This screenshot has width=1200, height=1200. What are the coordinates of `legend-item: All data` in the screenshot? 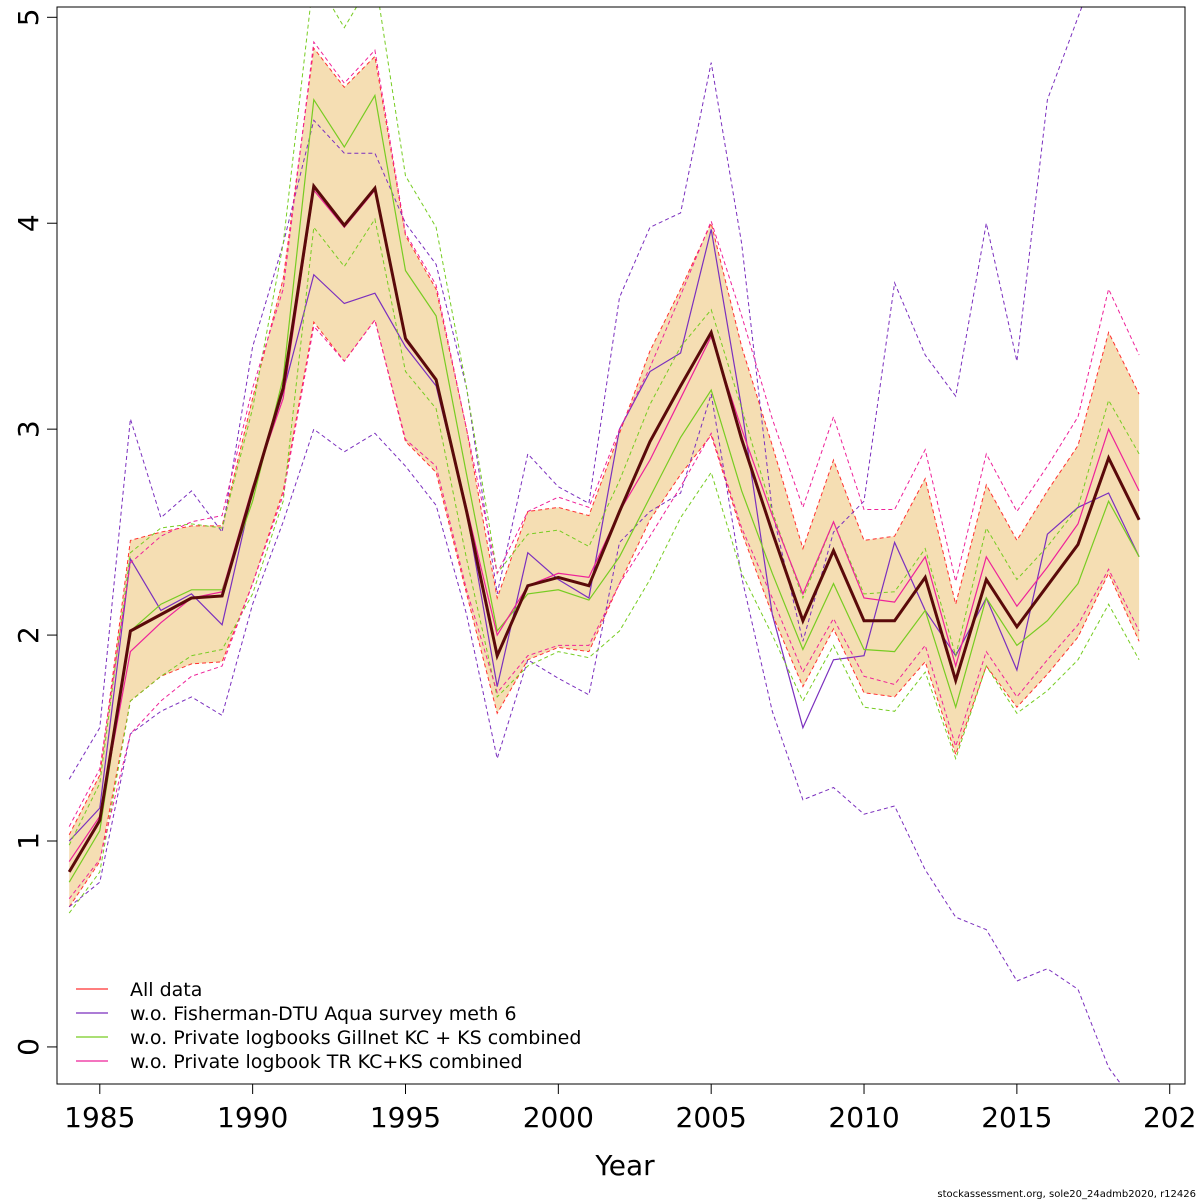 It's located at (139, 990).